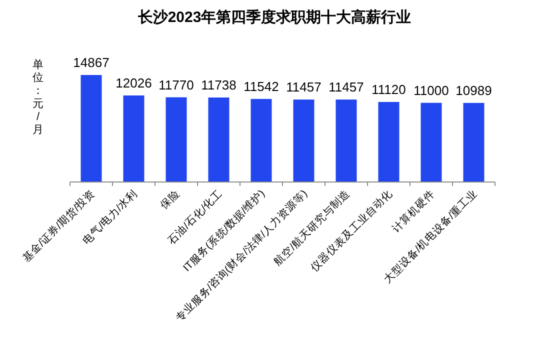 The width and height of the screenshot is (549, 360). I want to click on data-label: 10989, so click(474, 90).